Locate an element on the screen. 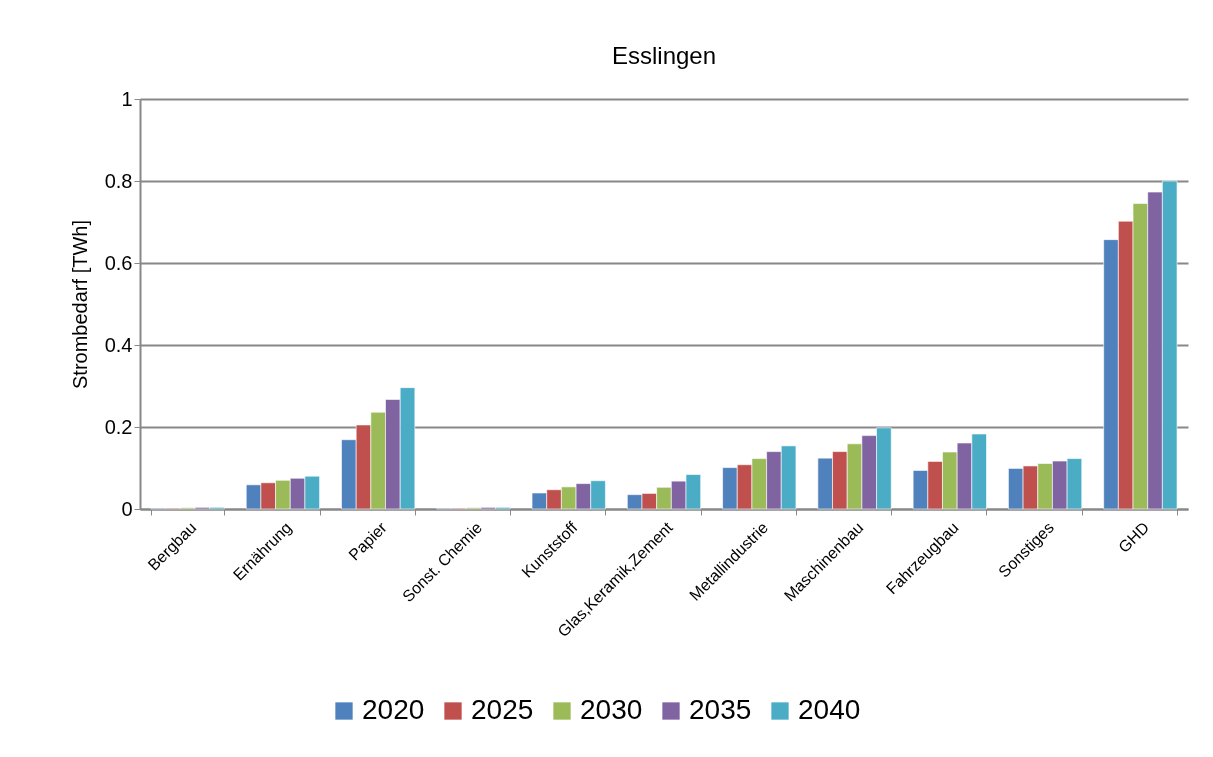 This screenshot has height=757, width=1213. legend-label: 2035 is located at coordinates (720, 709).